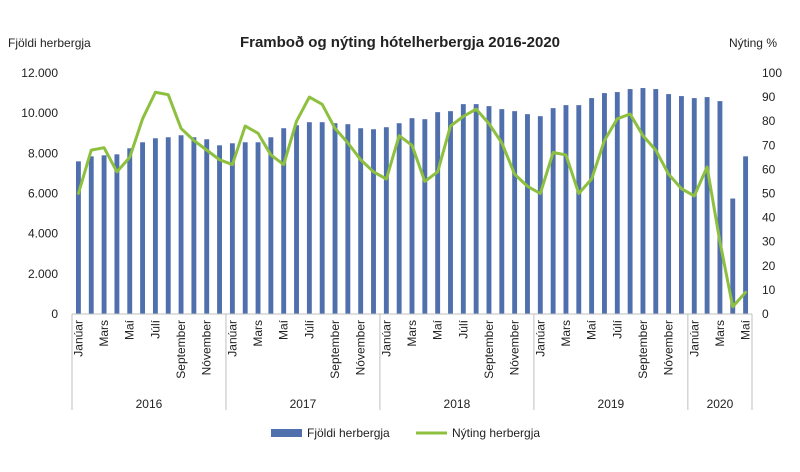 Image resolution: width=800 pixels, height=472 pixels. Describe the element at coordinates (765, 314) in the screenshot. I see `right-tick-label: 0` at that location.